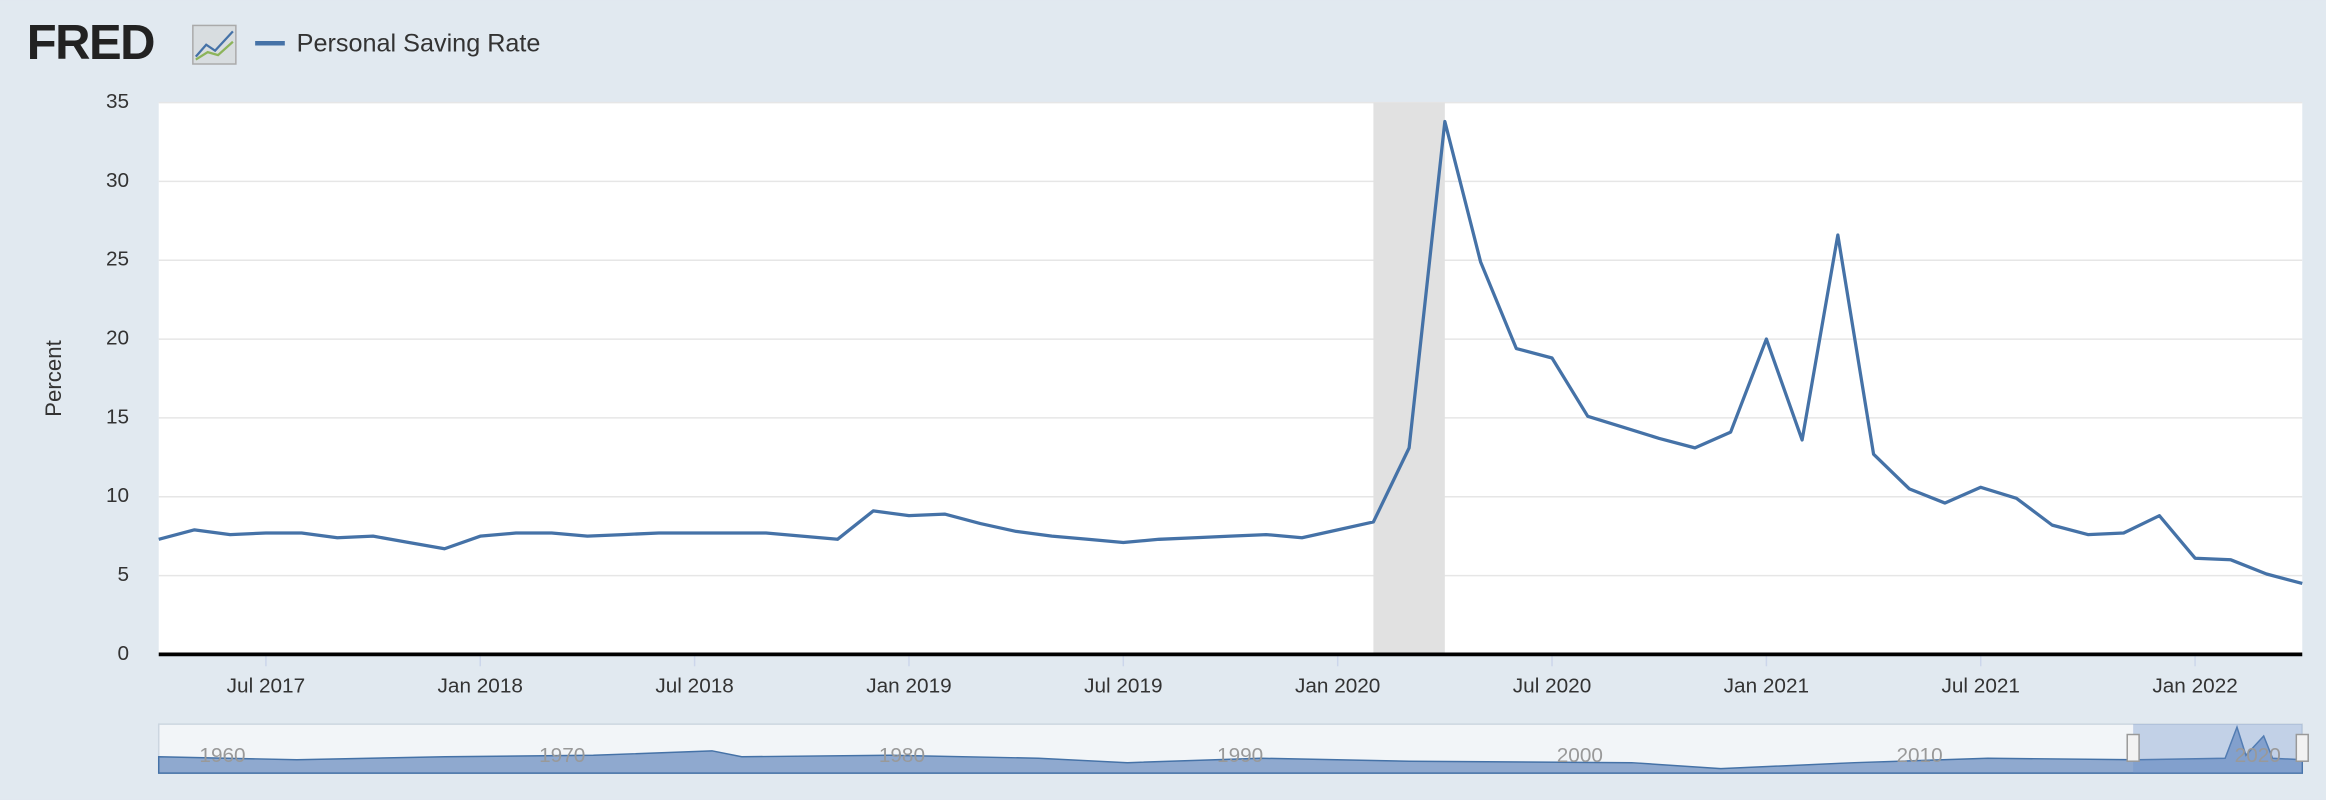 The width and height of the screenshot is (2326, 800). What do you see at coordinates (694, 686) in the screenshot?
I see `x-tick-label: Jul 2018` at bounding box center [694, 686].